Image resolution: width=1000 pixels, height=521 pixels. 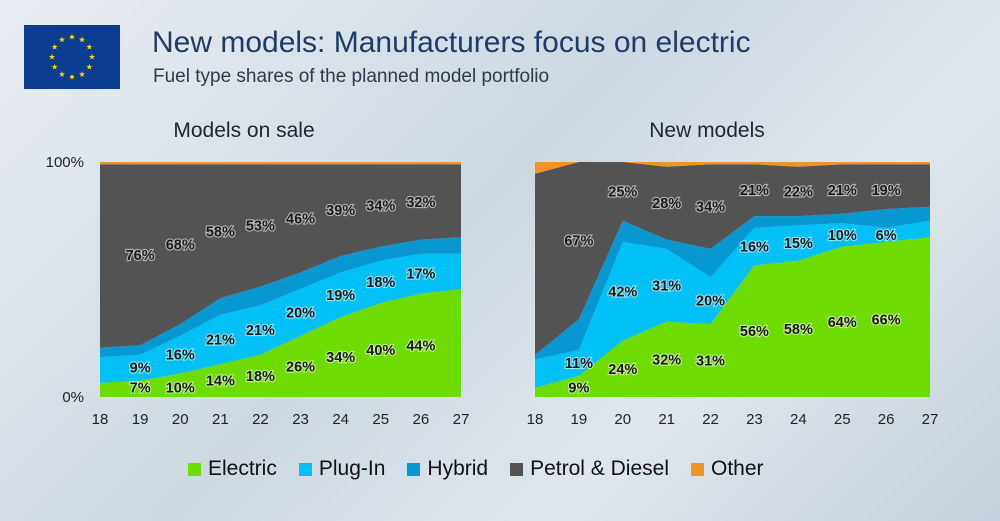 I want to click on eu-flag-logo, so click(x=72, y=57).